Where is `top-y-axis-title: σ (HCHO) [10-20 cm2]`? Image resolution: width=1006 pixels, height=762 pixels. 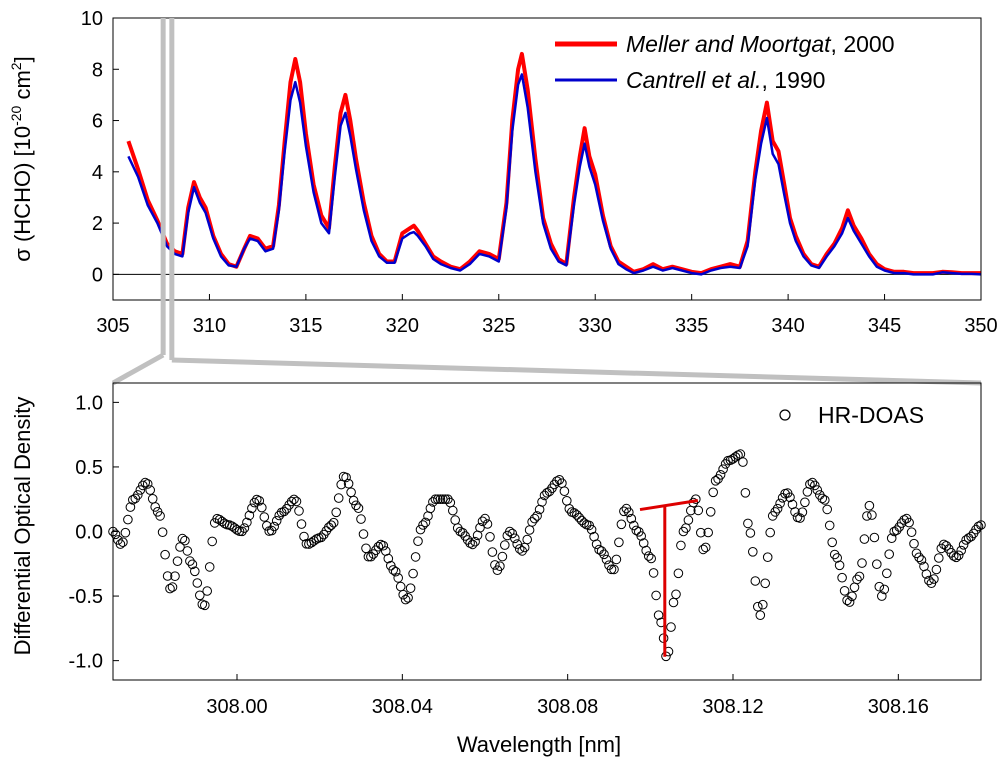 top-y-axis-title: σ (HCHO) [10-20 cm2] is located at coordinates (21, 158).